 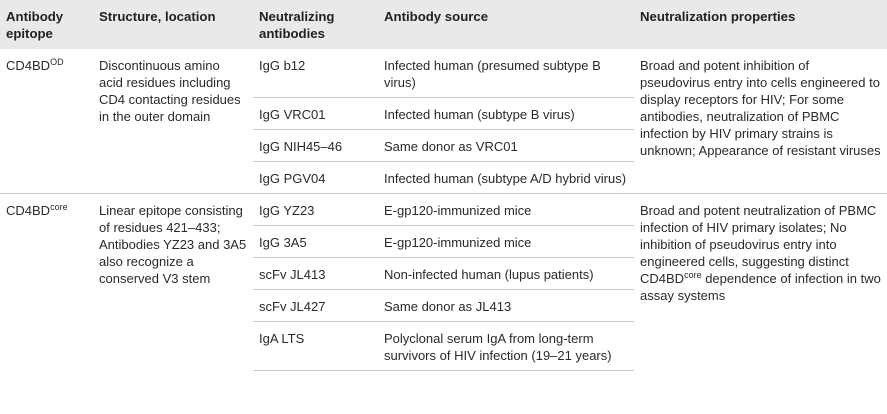 What do you see at coordinates (760, 24) in the screenshot?
I see `header-properties: Neutralization properties` at bounding box center [760, 24].